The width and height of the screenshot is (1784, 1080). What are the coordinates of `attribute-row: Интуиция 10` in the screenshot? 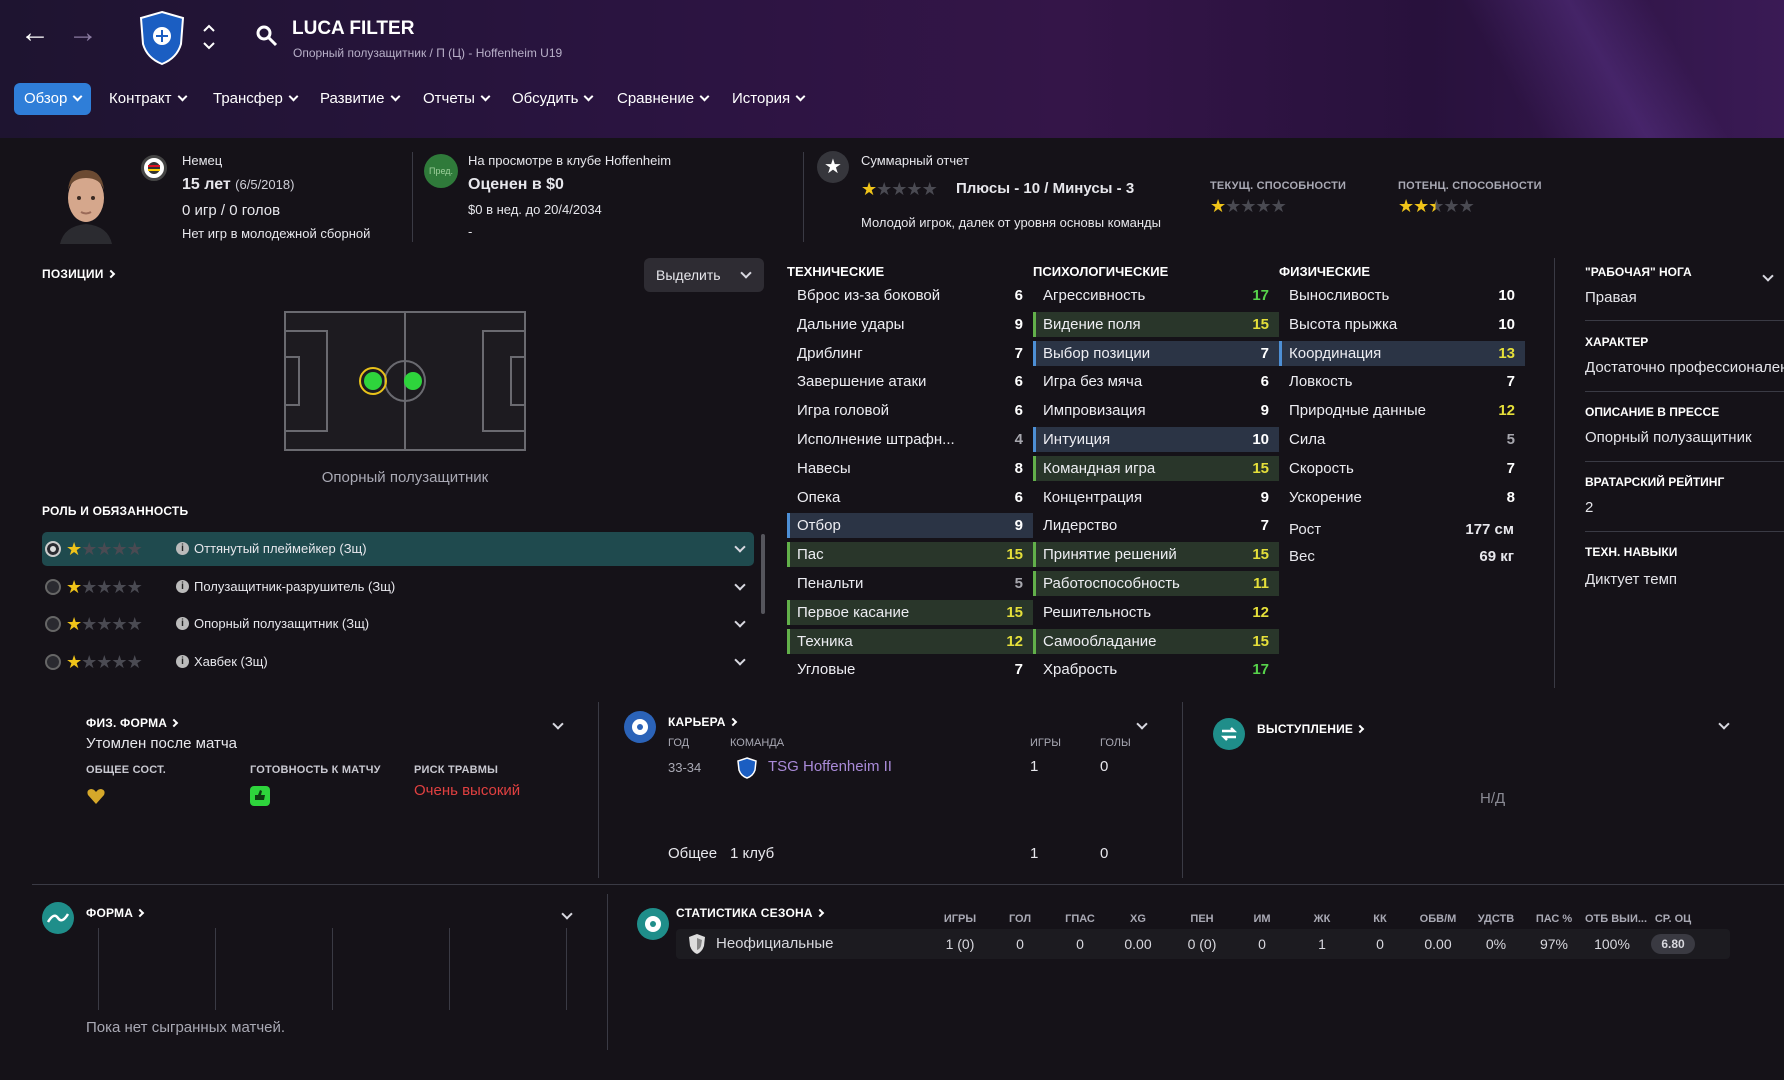 It's located at (1156, 439).